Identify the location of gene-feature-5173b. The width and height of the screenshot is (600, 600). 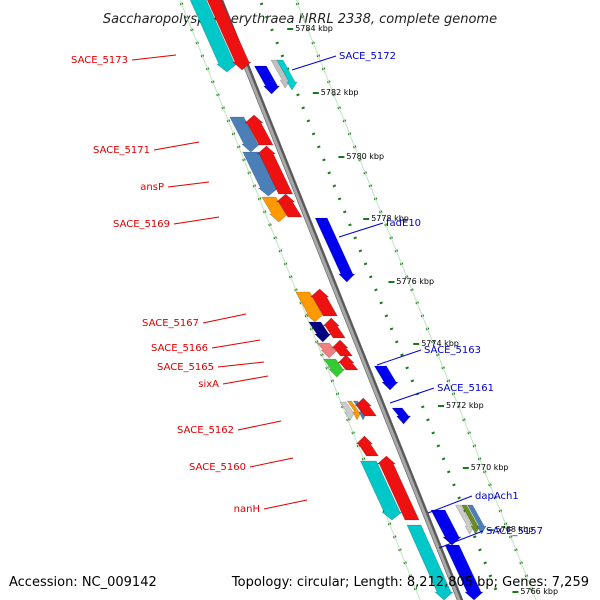
(229, 35).